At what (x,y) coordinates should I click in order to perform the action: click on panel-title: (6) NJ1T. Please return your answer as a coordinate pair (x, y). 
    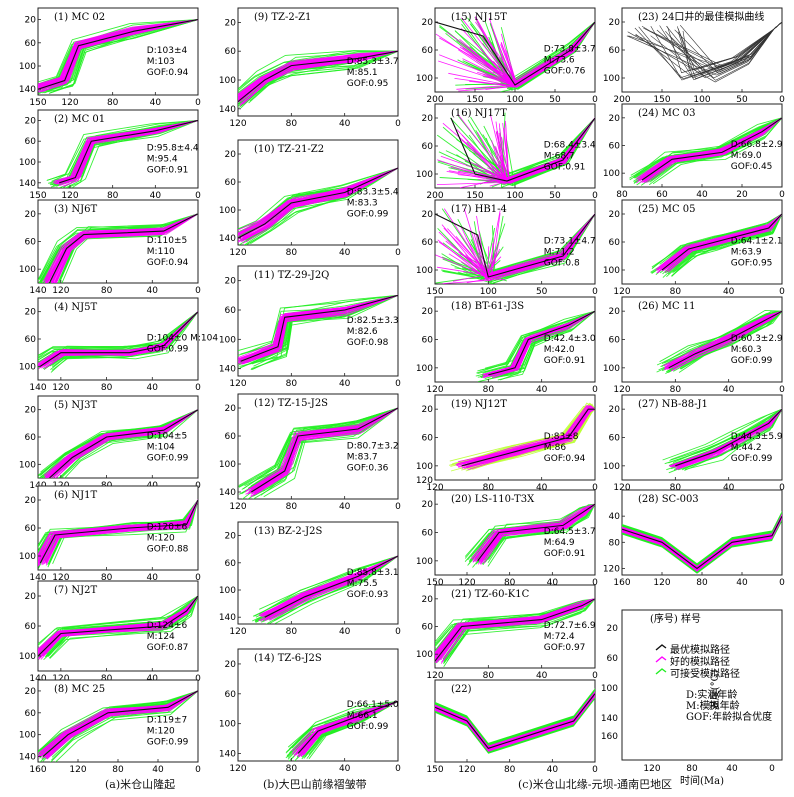
    Looking at the image, I should click on (75, 495).